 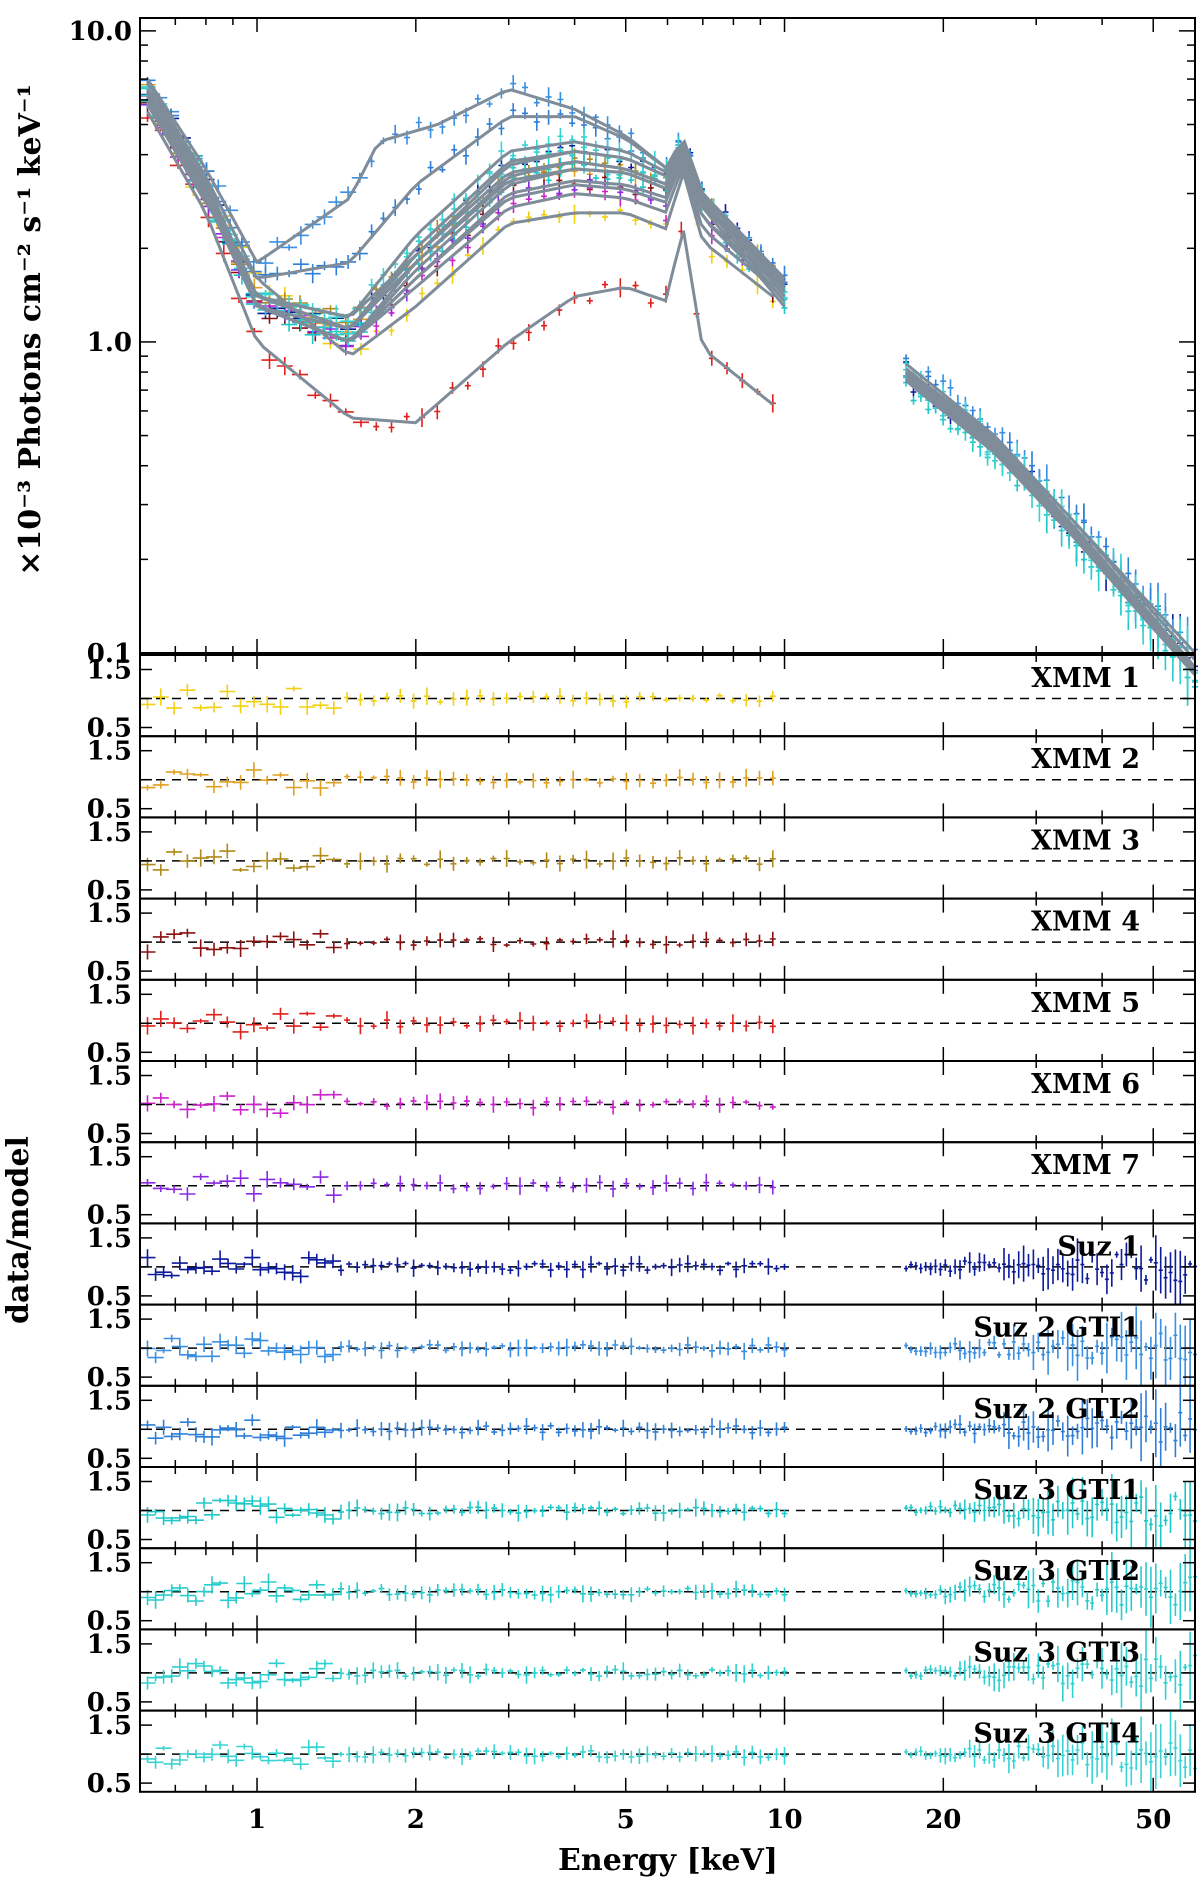 I want to click on panel-label: Suz 1, so click(x=1098, y=1246).